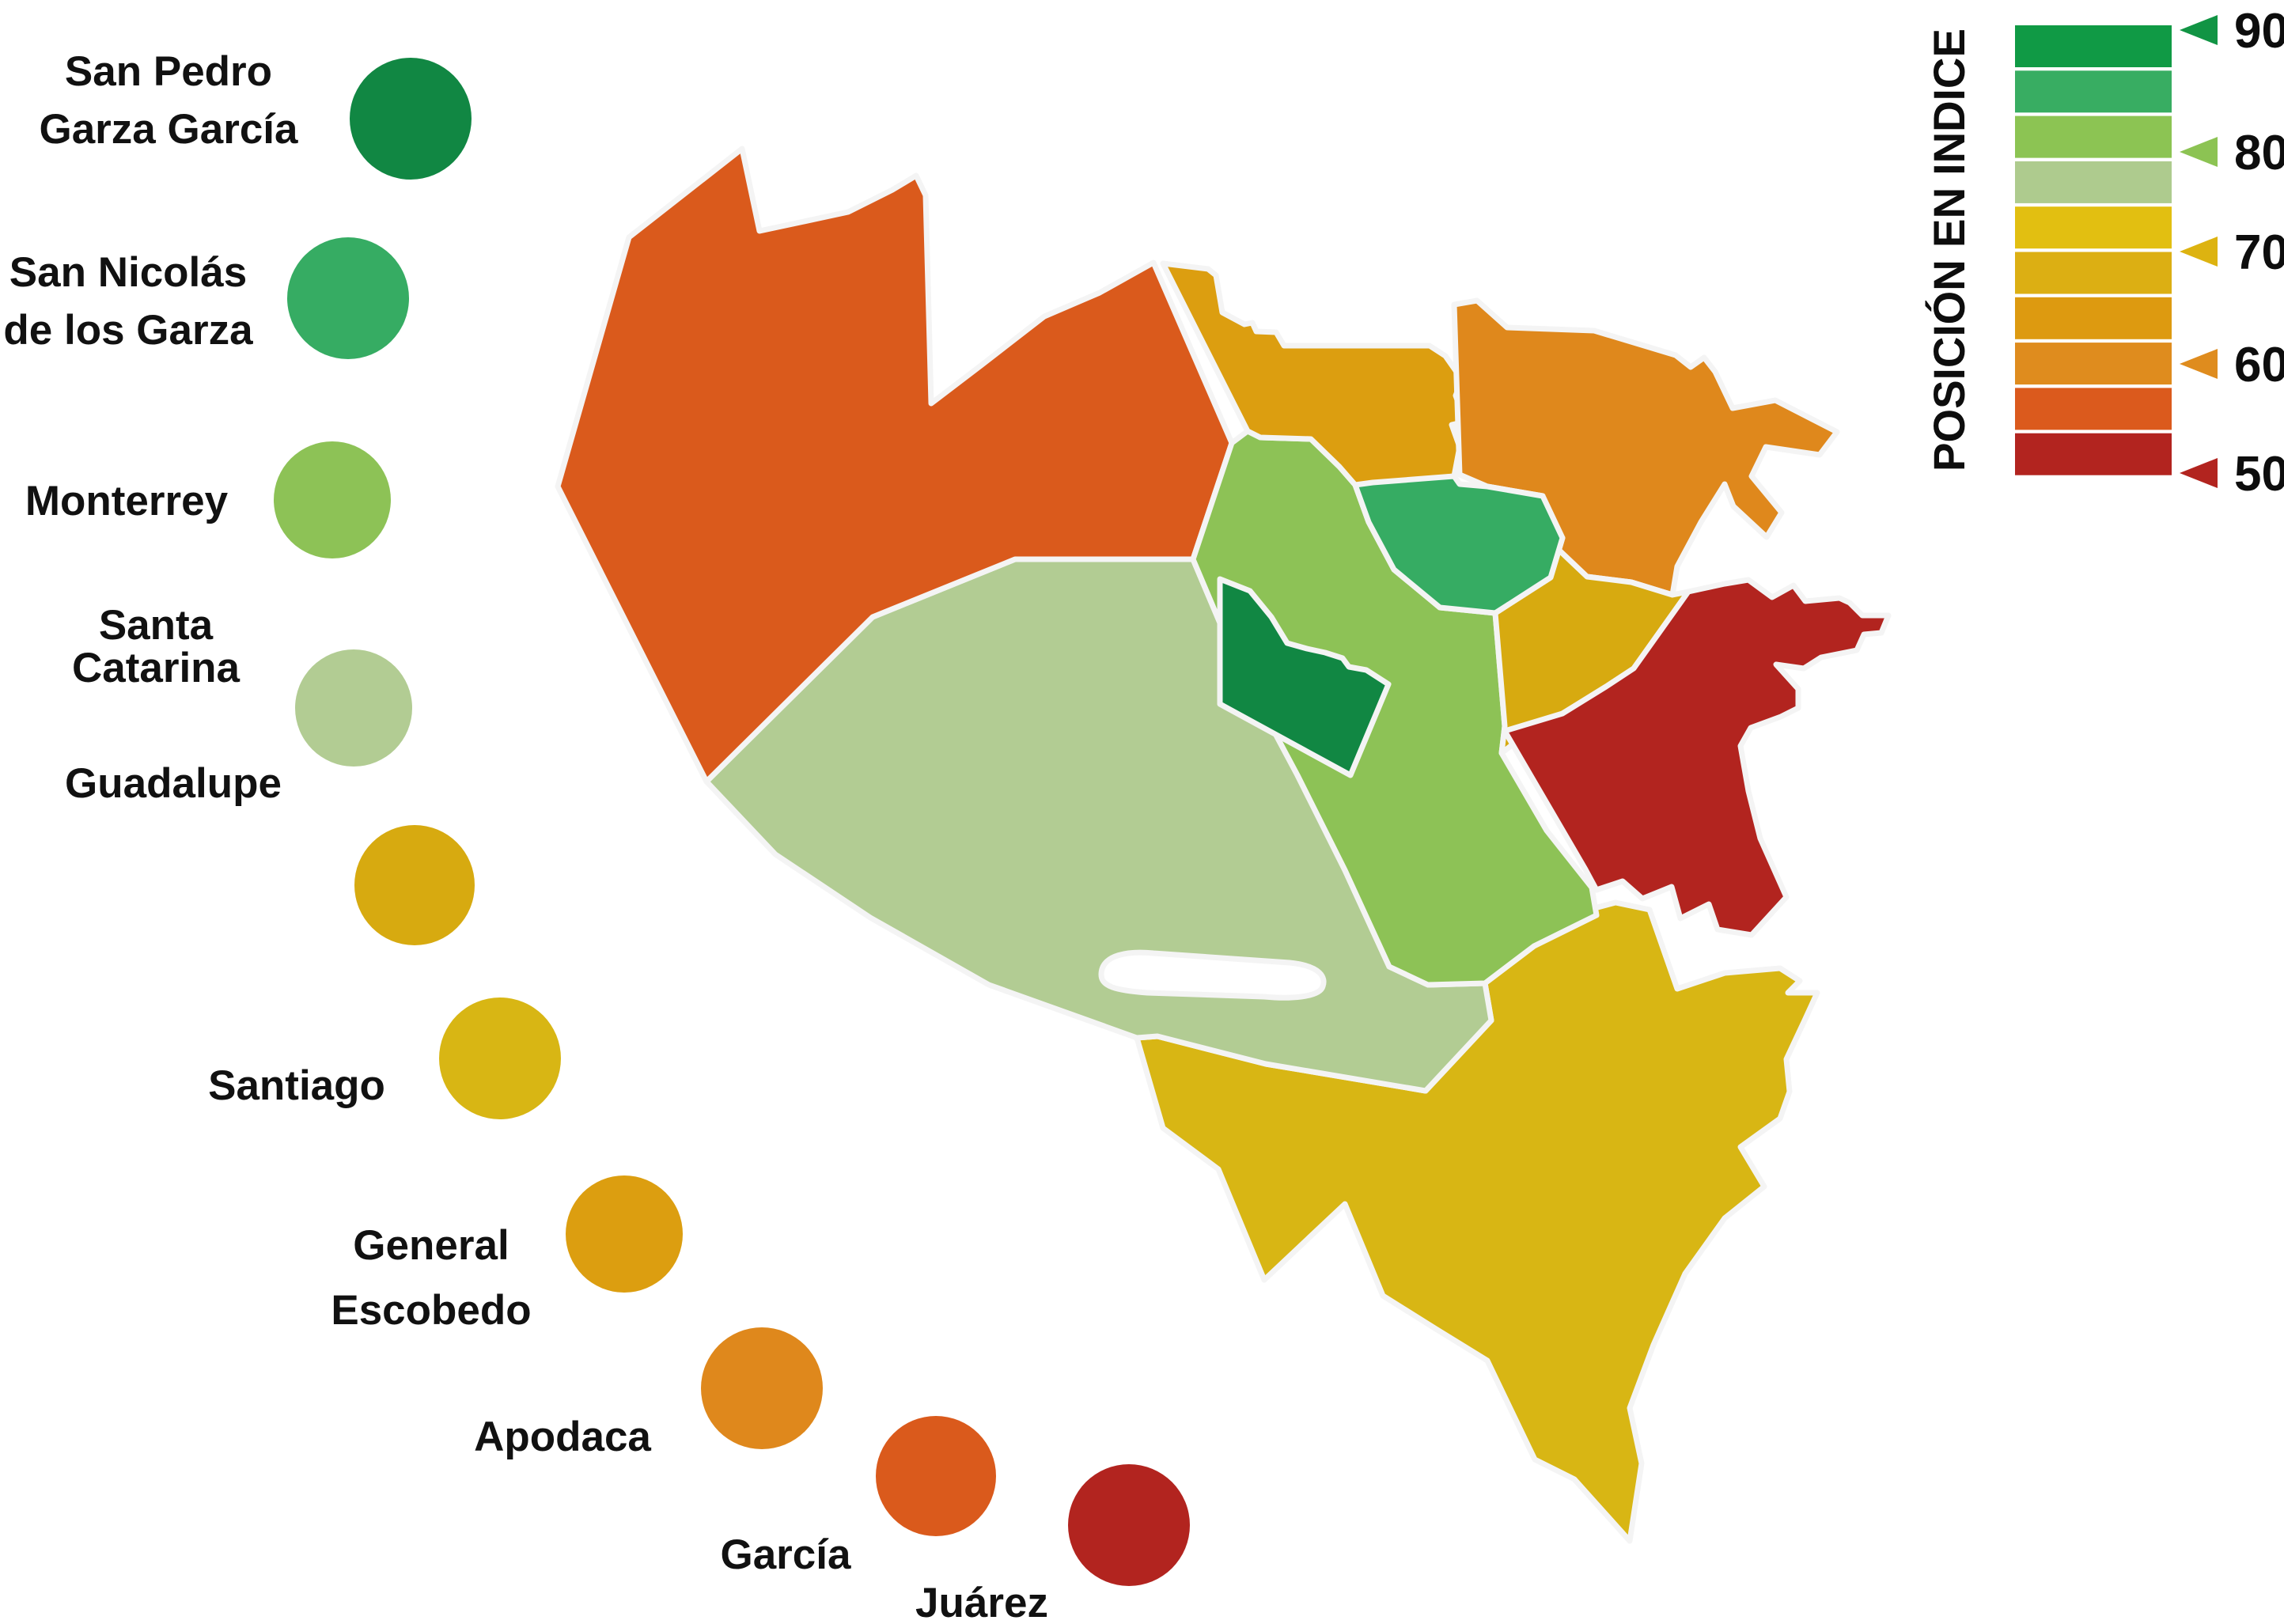  I want to click on label-santa-catarina-line2: Catarina, so click(156, 668).